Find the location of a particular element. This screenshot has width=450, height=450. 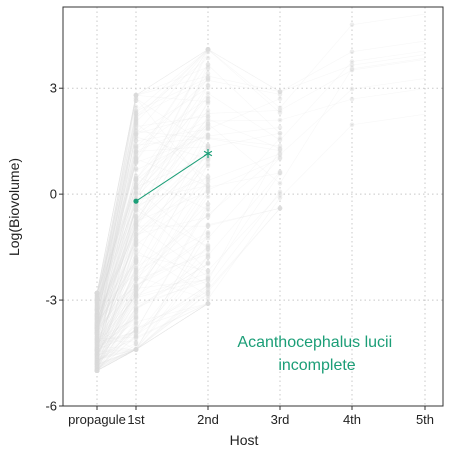

x-tick-label: 1st is located at coordinates (136, 419).